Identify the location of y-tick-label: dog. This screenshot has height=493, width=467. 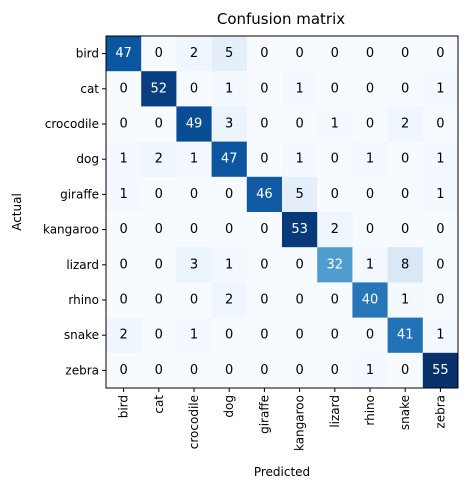
(87, 159).